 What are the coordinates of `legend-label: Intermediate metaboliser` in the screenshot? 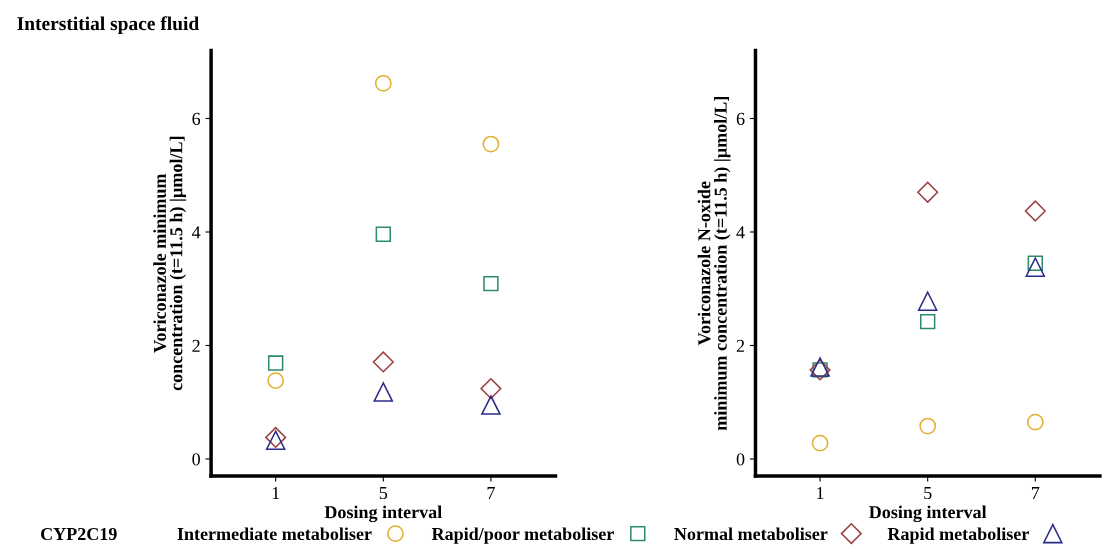 It's located at (274, 534).